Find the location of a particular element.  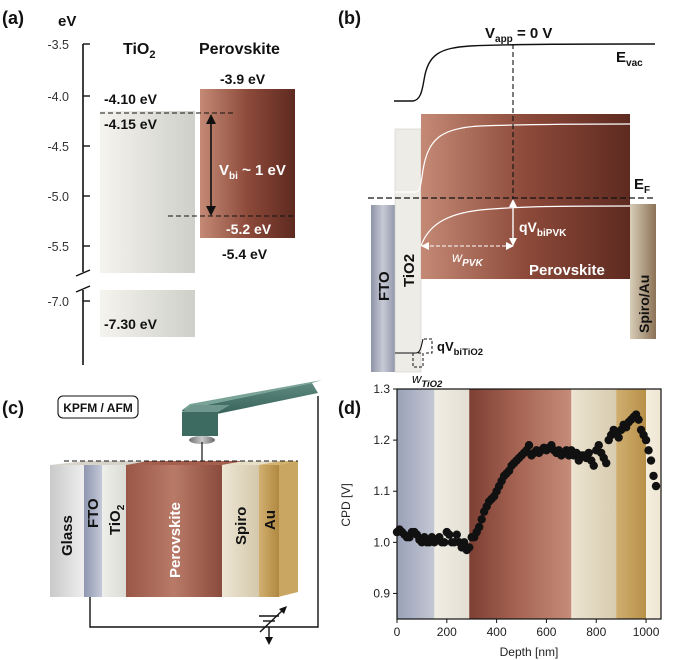

tick-label: -5.0 is located at coordinates (58, 197).